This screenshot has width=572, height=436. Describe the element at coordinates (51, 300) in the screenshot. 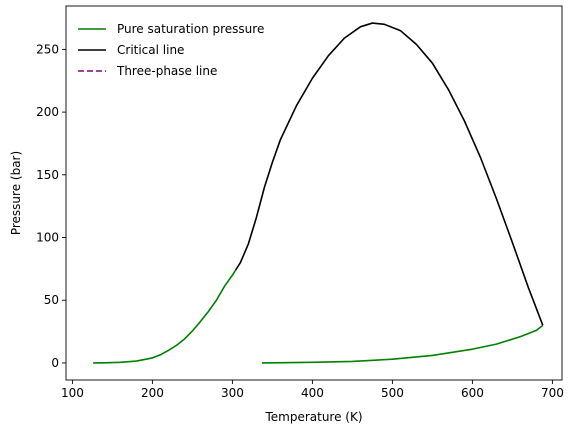

I see `y-tick-label: 50` at that location.